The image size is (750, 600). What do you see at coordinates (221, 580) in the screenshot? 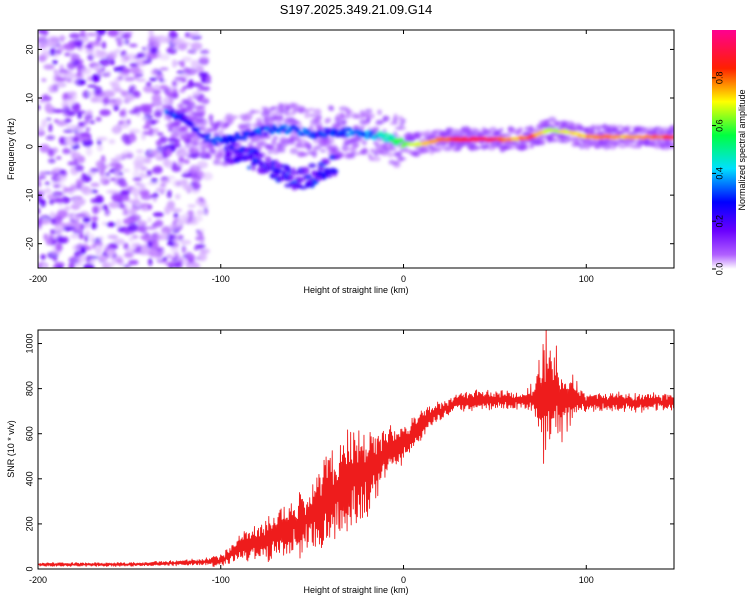
I see `snr-x-tick-label: -100` at bounding box center [221, 580].